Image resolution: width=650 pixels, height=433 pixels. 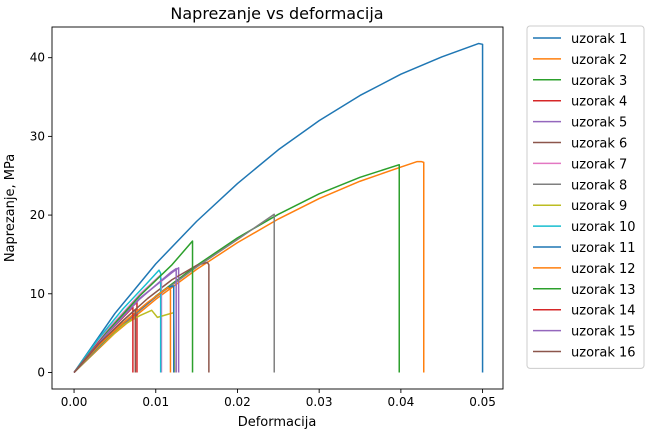 I want to click on legend-label: uzorak 1, so click(x=599, y=39).